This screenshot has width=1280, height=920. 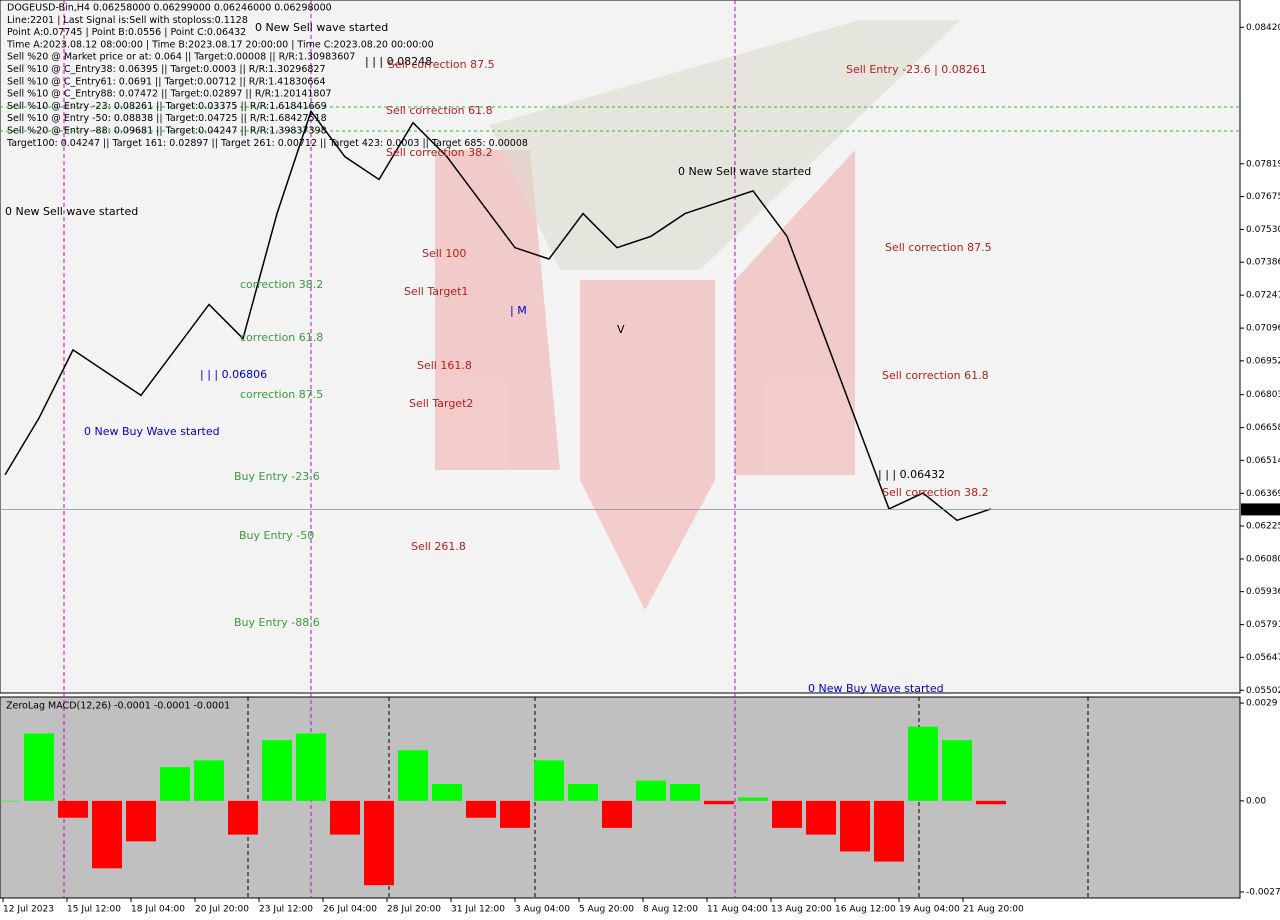 What do you see at coordinates (1262, 704) in the screenshot?
I see `y-tick-label: 0.0029` at bounding box center [1262, 704].